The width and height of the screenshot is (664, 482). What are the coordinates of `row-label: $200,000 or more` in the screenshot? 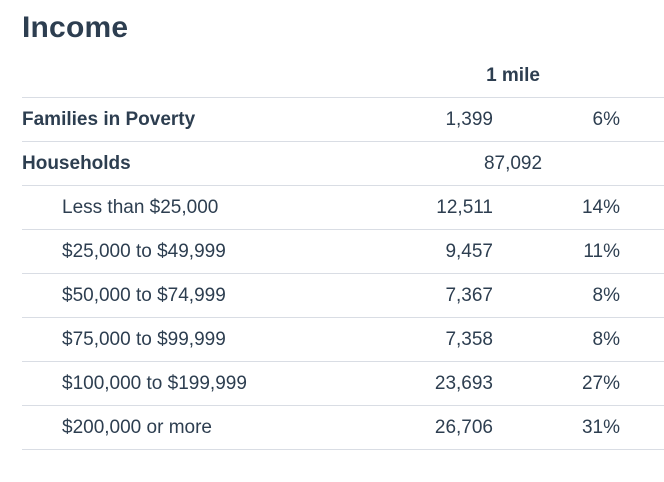 It's located at (137, 427).